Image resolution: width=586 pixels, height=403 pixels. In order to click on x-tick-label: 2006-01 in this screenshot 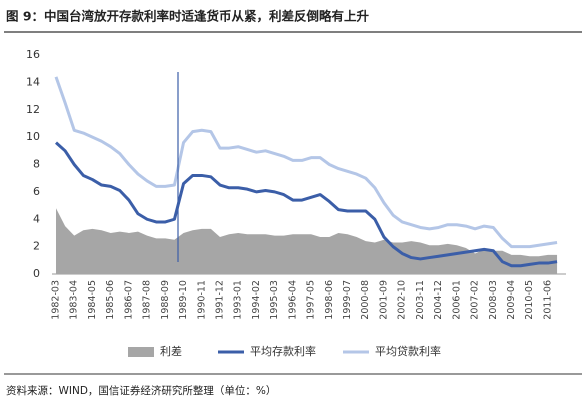, I will do `click(456, 300)`.